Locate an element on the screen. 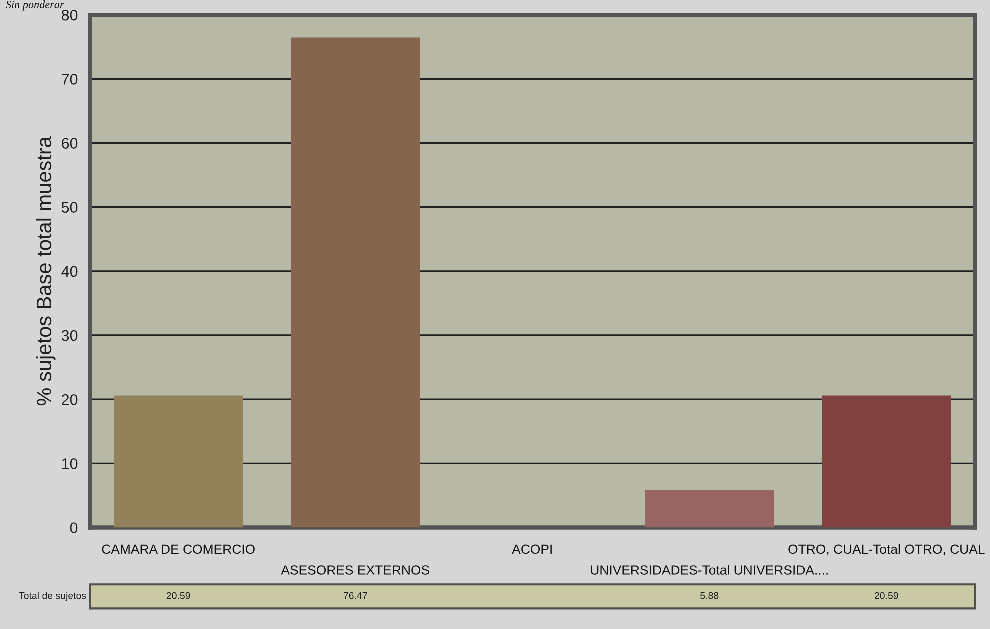 This screenshot has height=629, width=990. y-tick-label: 40 is located at coordinates (70, 272).